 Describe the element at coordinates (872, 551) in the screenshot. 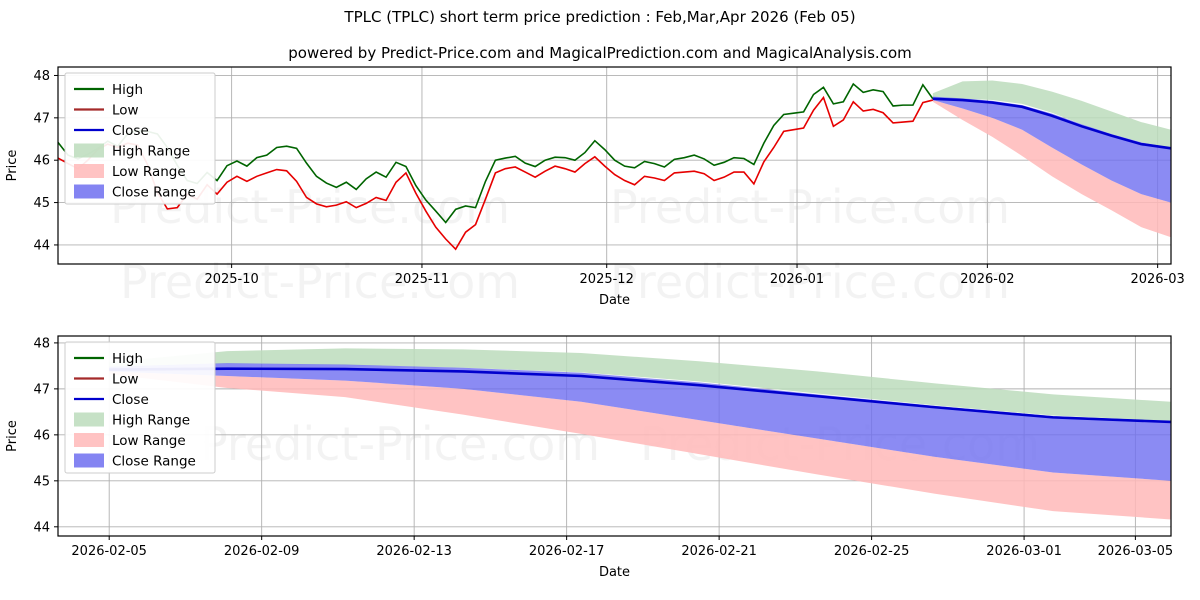

I see `x-tick-label: 2026-02-25` at that location.